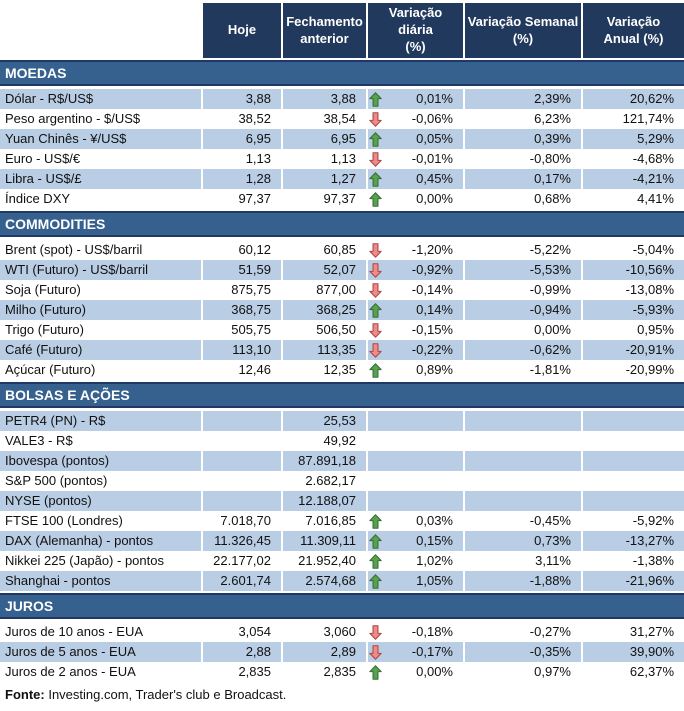 This screenshot has width=684, height=711. I want to click on daily-change-cell: -0,17%, so click(416, 652).